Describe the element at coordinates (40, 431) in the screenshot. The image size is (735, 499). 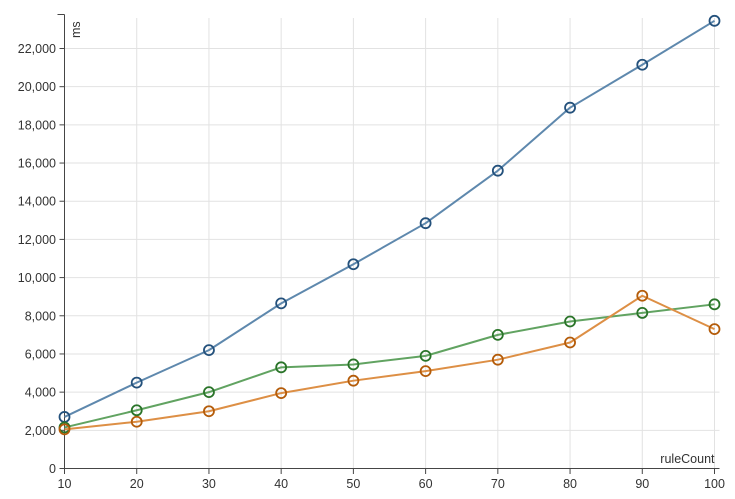
I see `y-tick-label: 2,000` at that location.